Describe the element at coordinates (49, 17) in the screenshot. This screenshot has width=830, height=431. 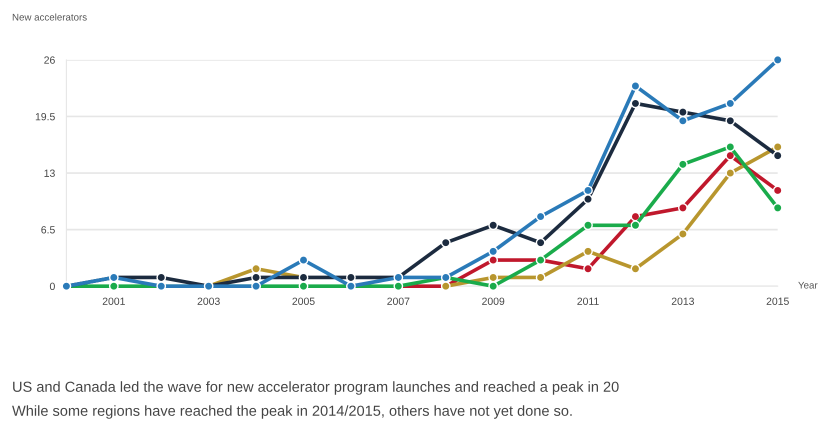
I see `y-axis-title: New accelerators` at that location.